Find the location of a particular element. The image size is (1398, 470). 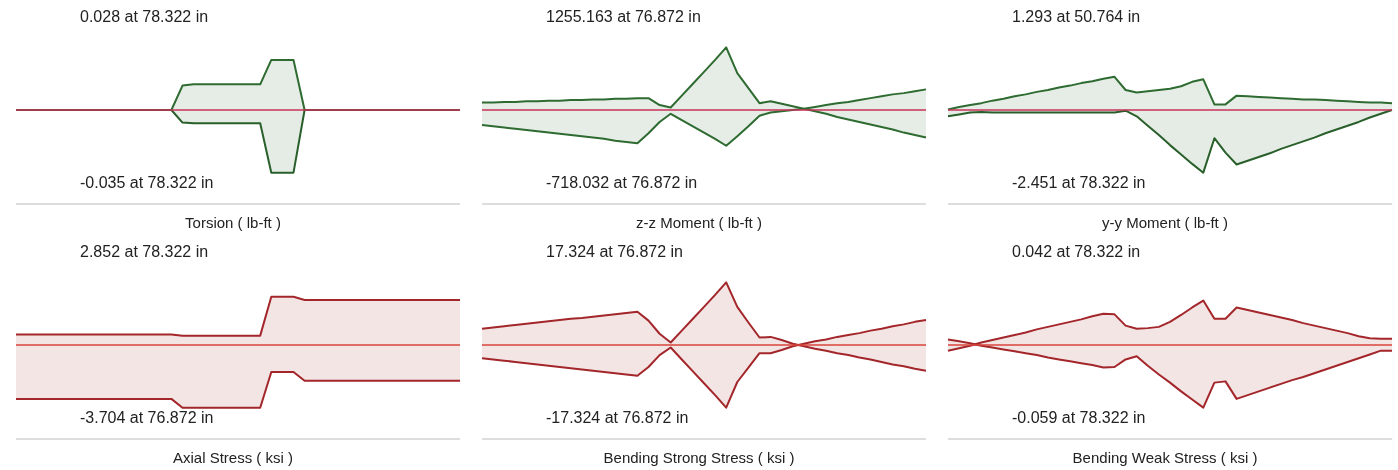

x-axis-title: y-y Moment ( lb-ft ) is located at coordinates (1165, 222).